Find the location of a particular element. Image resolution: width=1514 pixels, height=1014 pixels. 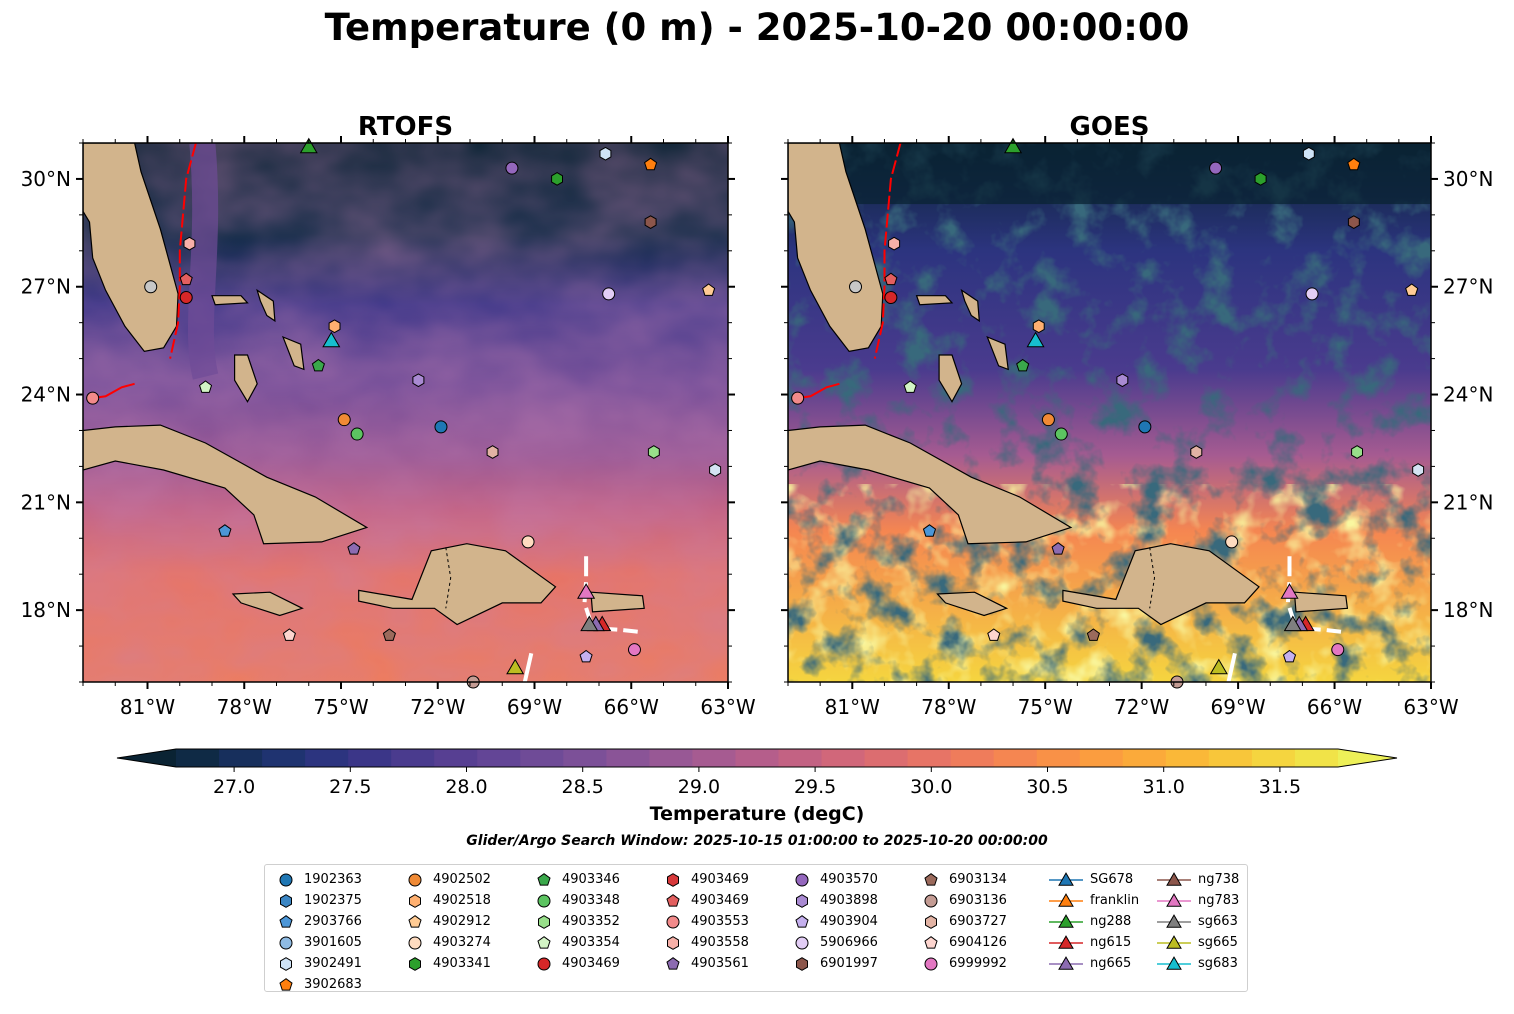

legend-column: 4903570 4903898 4903904 5906966 6901997 is located at coordinates (834, 921).